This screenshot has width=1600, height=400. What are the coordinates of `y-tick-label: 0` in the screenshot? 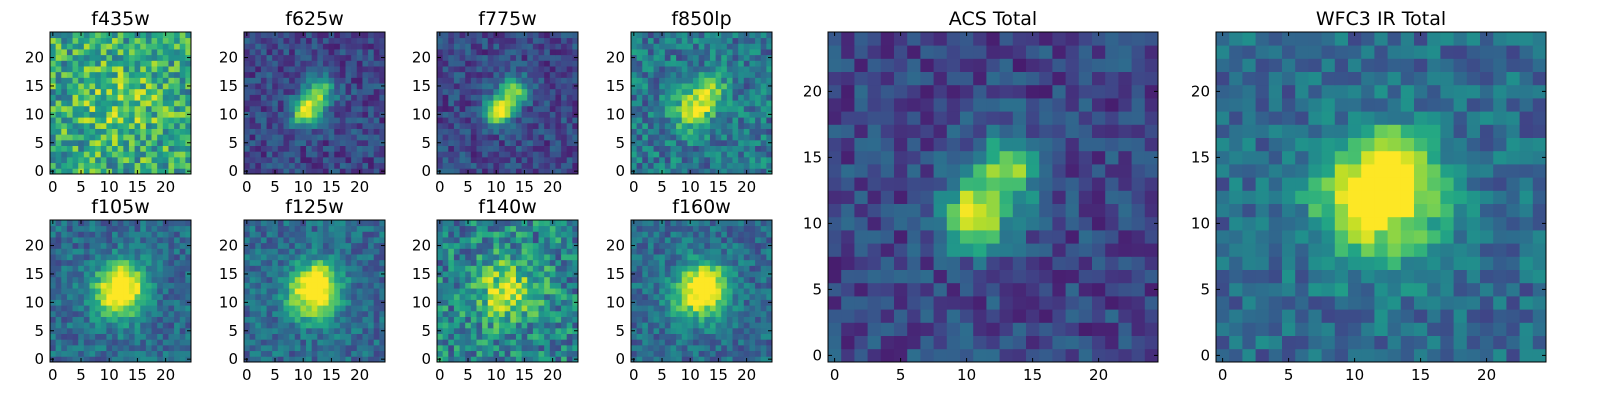 It's located at (39, 359).